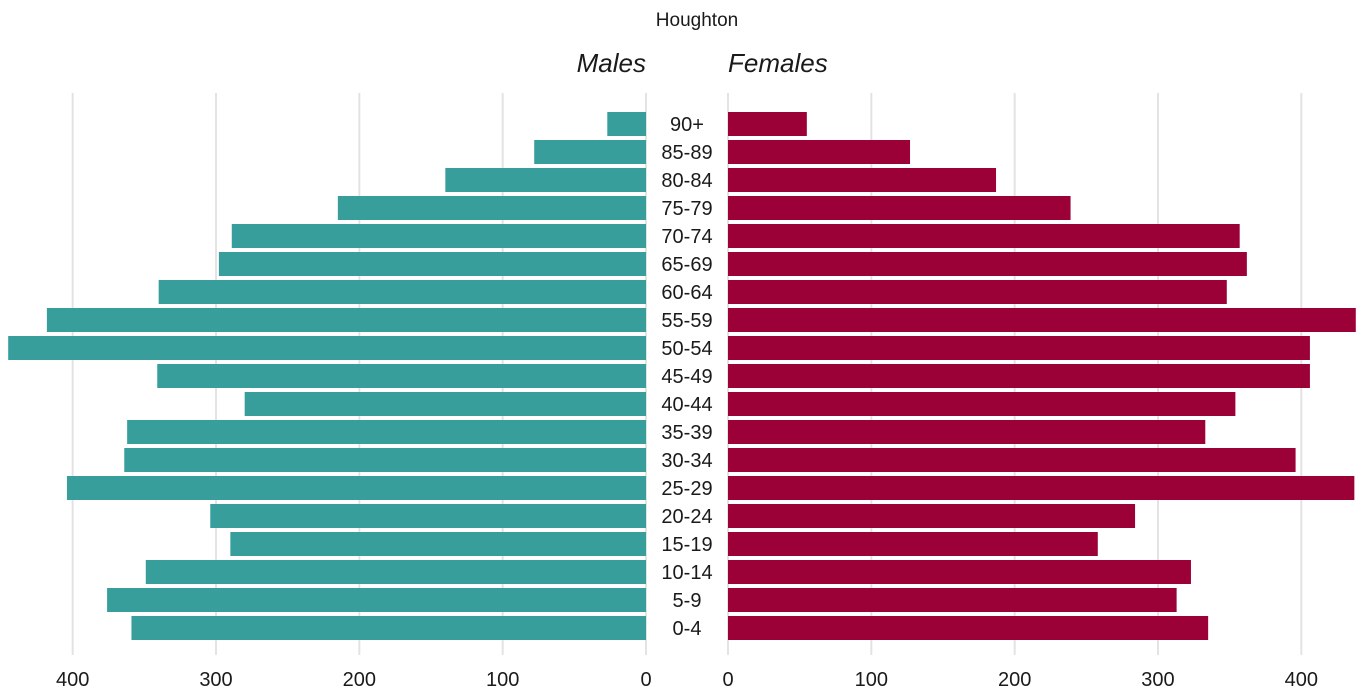  I want to click on tick-label-females-0: 0, so click(727, 680).